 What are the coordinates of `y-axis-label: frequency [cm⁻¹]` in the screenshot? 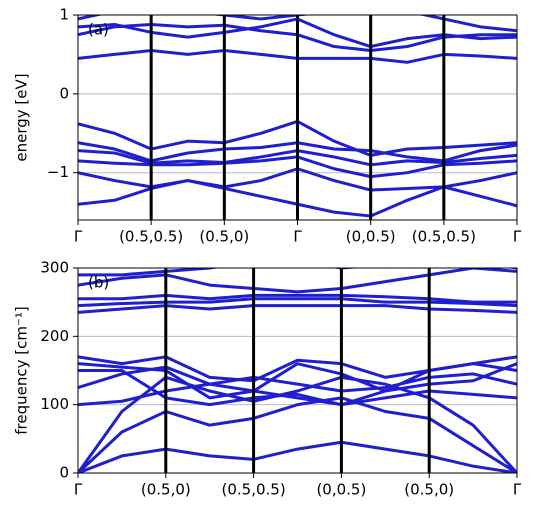 It's located at (22, 370).